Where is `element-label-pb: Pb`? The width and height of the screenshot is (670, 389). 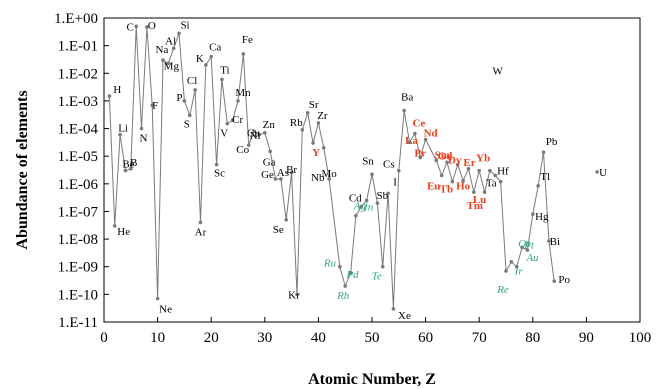 element-label-pb: Pb is located at coordinates (552, 142).